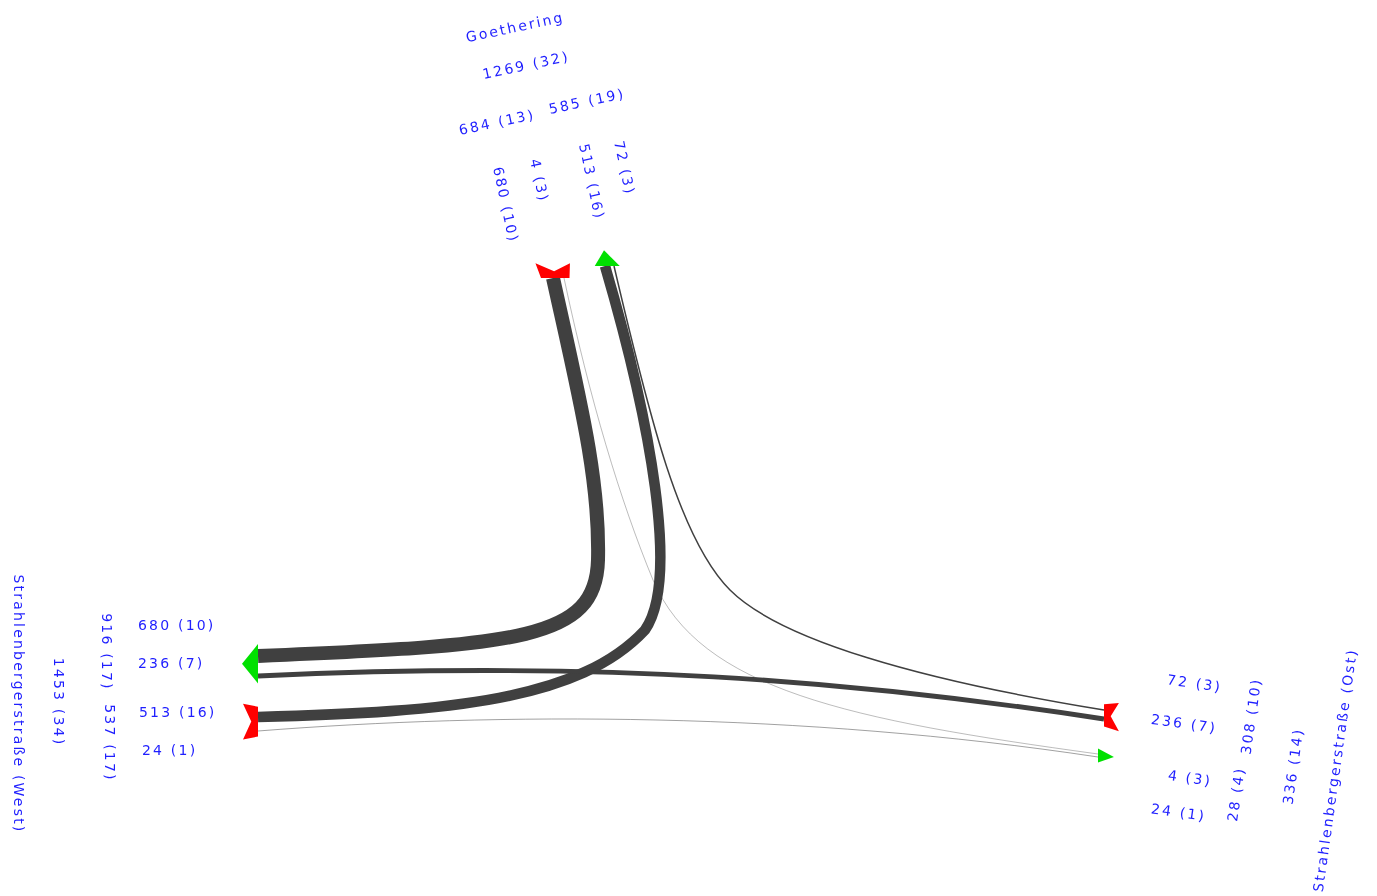  I want to click on data-label: 236 (7), so click(171, 663).